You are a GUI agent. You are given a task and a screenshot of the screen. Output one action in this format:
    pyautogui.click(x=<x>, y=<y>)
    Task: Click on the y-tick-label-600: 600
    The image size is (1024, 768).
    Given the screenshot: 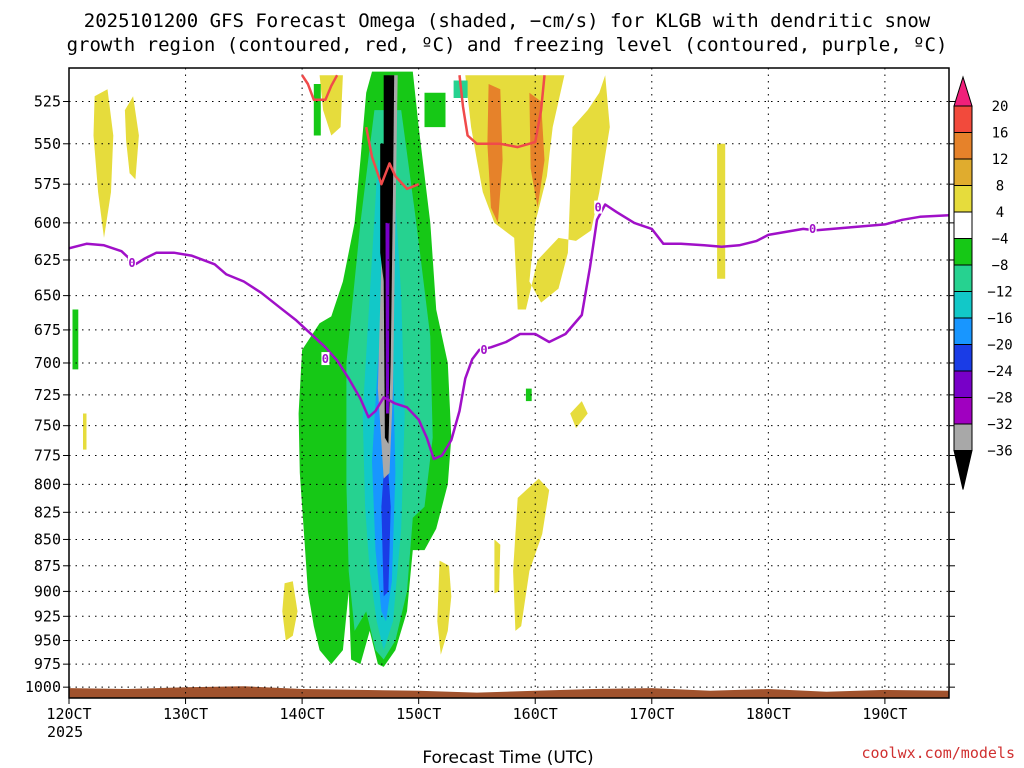 What is the action you would take?
    pyautogui.click(x=47, y=223)
    